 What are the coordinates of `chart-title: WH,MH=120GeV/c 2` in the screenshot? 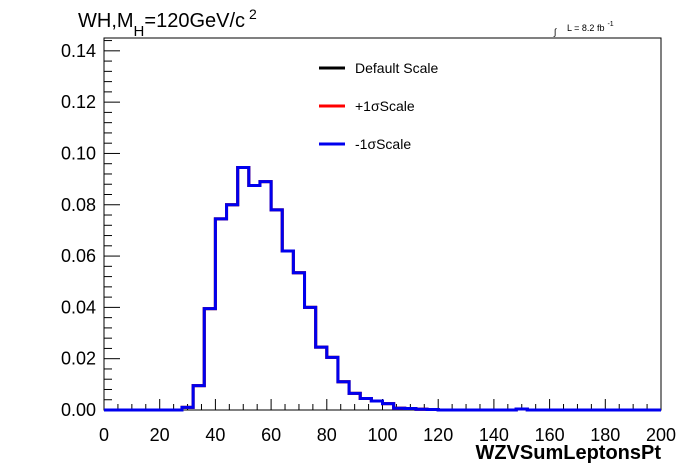 It's located at (167, 23).